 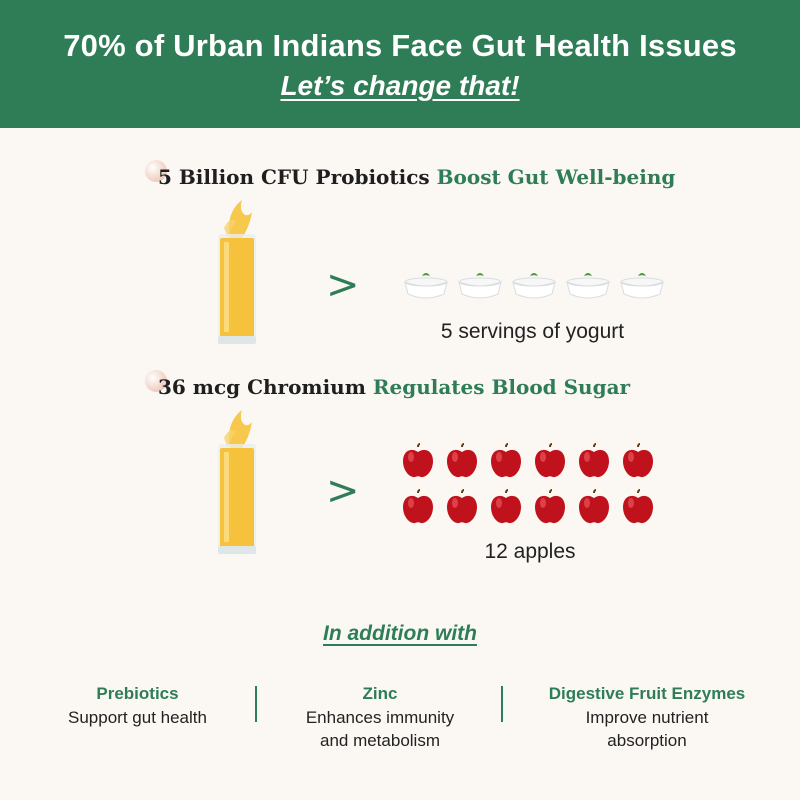 What do you see at coordinates (380, 693) in the screenshot?
I see `benefit-title: Zinc` at bounding box center [380, 693].